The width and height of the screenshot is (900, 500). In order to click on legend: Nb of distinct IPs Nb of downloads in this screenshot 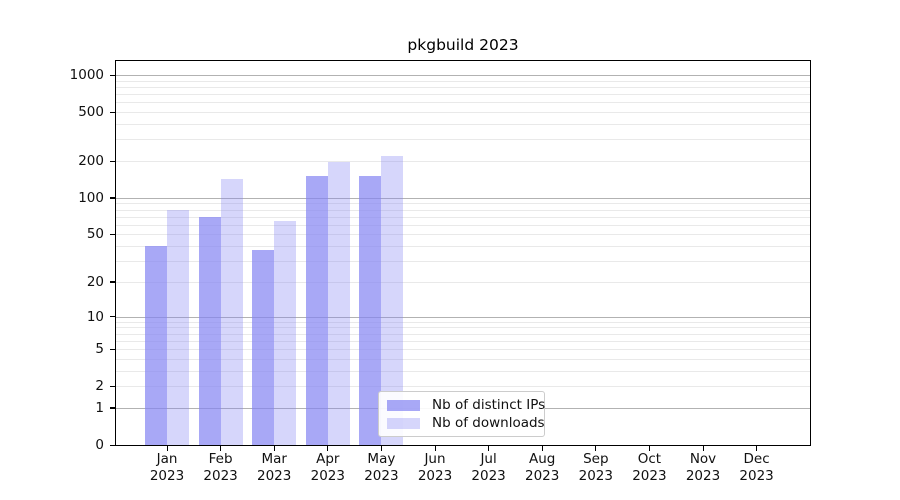, I will do `click(461, 414)`.